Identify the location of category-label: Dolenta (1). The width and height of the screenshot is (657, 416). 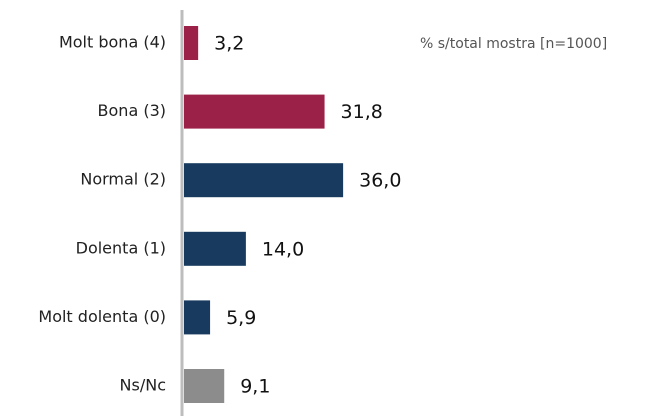
(121, 247).